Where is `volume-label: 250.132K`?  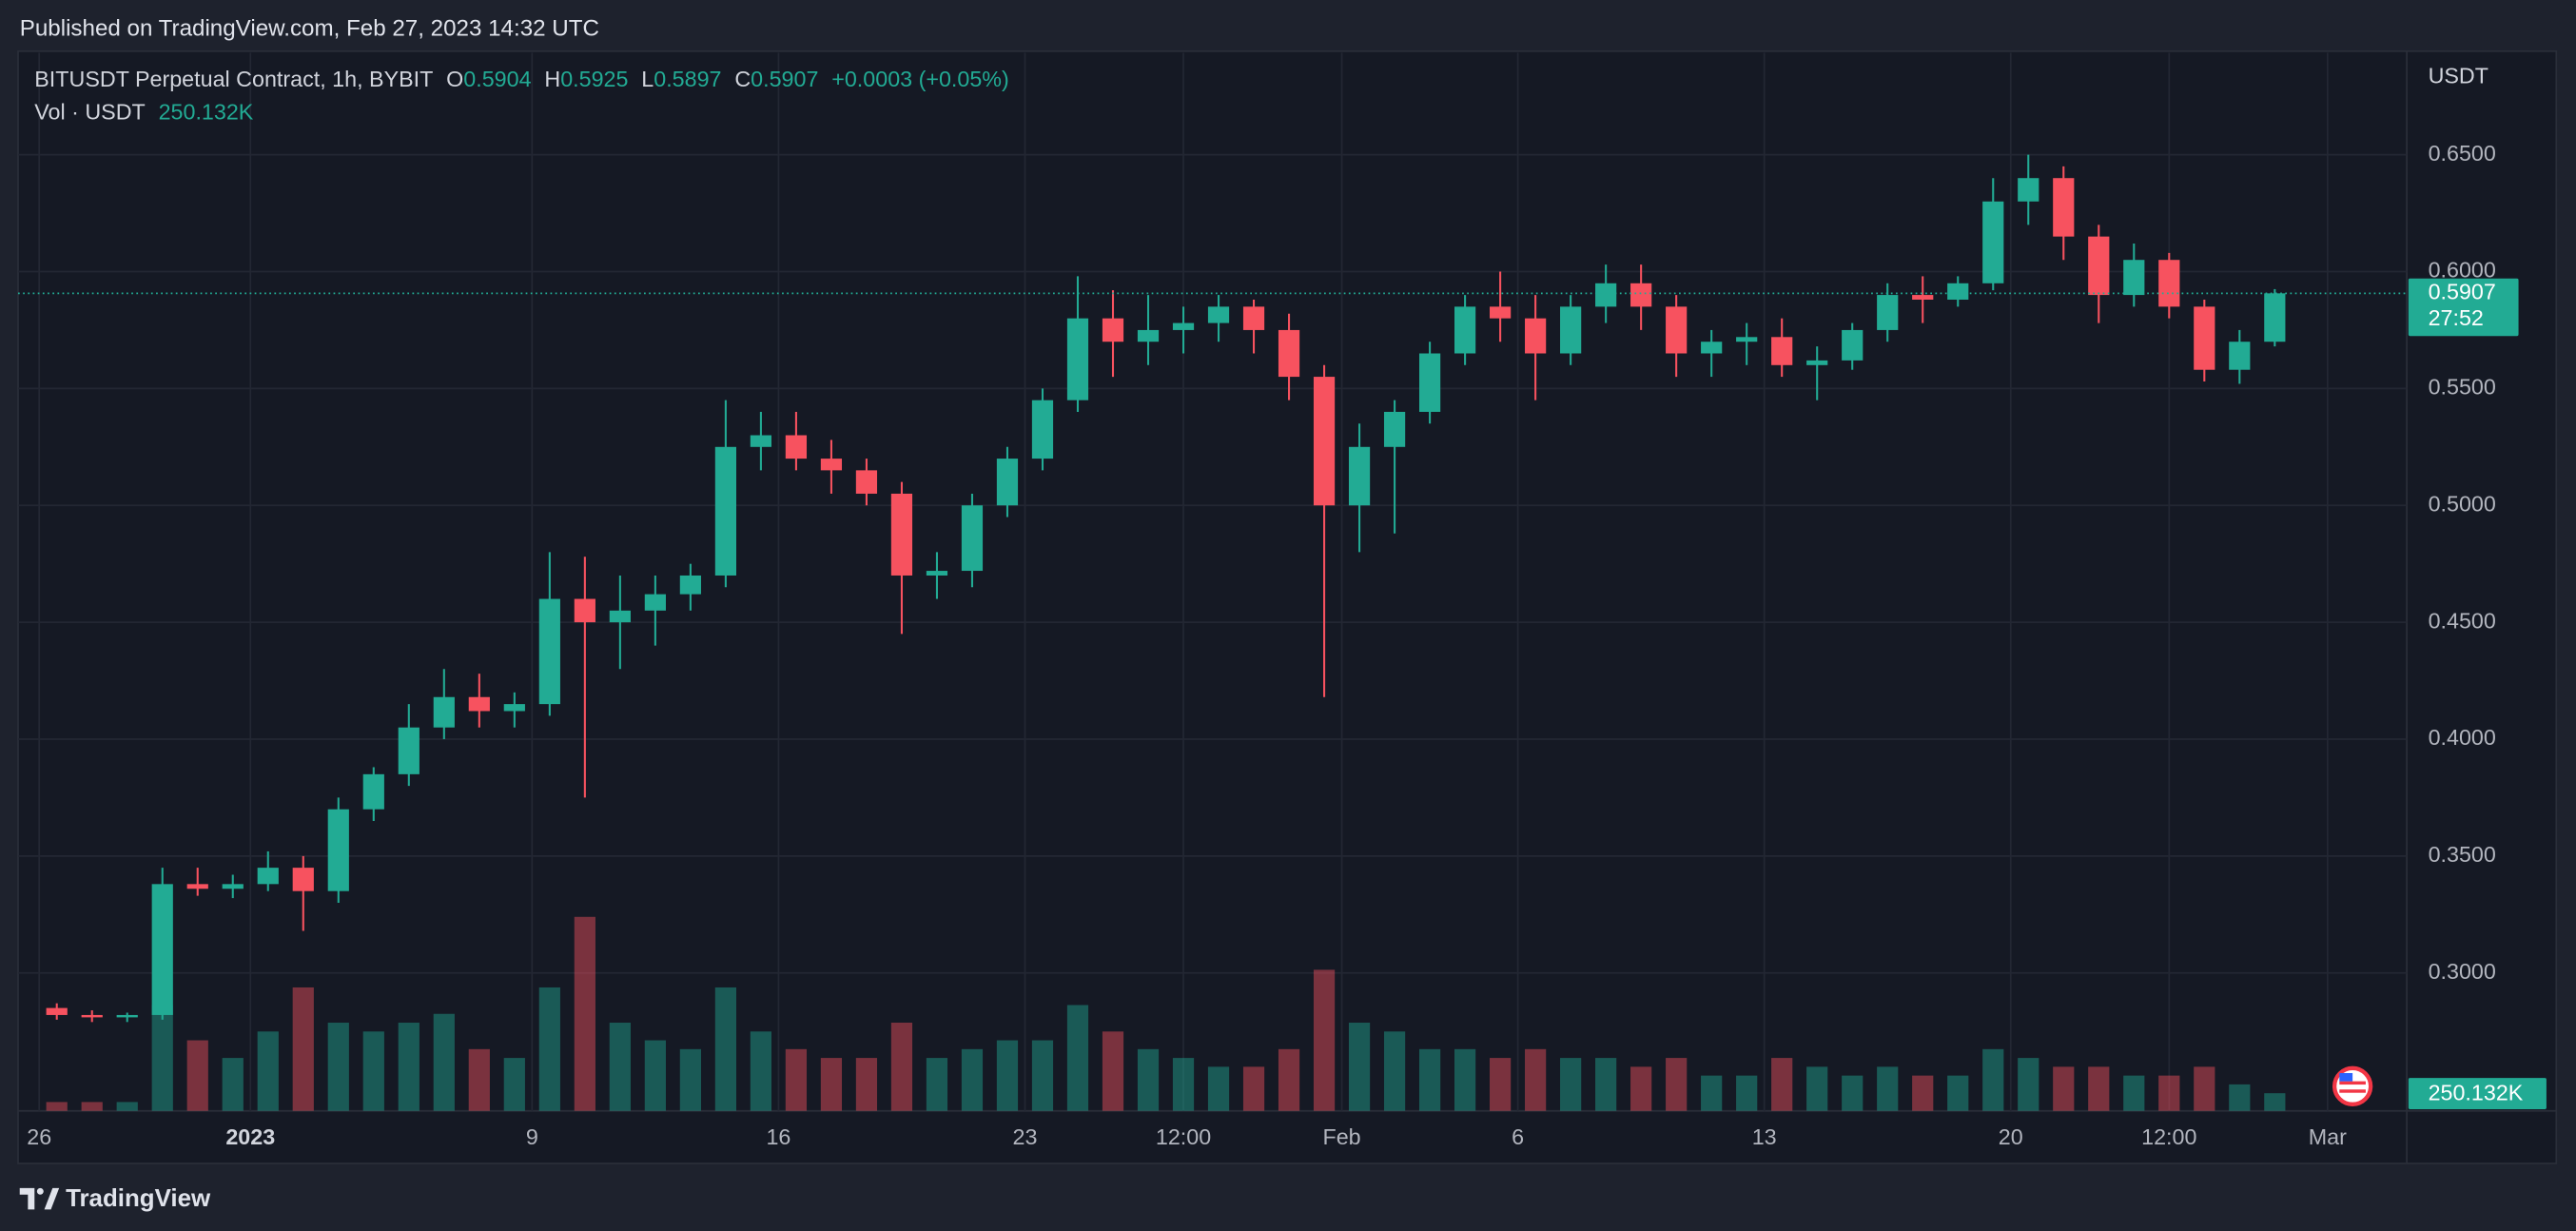
volume-label: 250.132K is located at coordinates (2476, 1093).